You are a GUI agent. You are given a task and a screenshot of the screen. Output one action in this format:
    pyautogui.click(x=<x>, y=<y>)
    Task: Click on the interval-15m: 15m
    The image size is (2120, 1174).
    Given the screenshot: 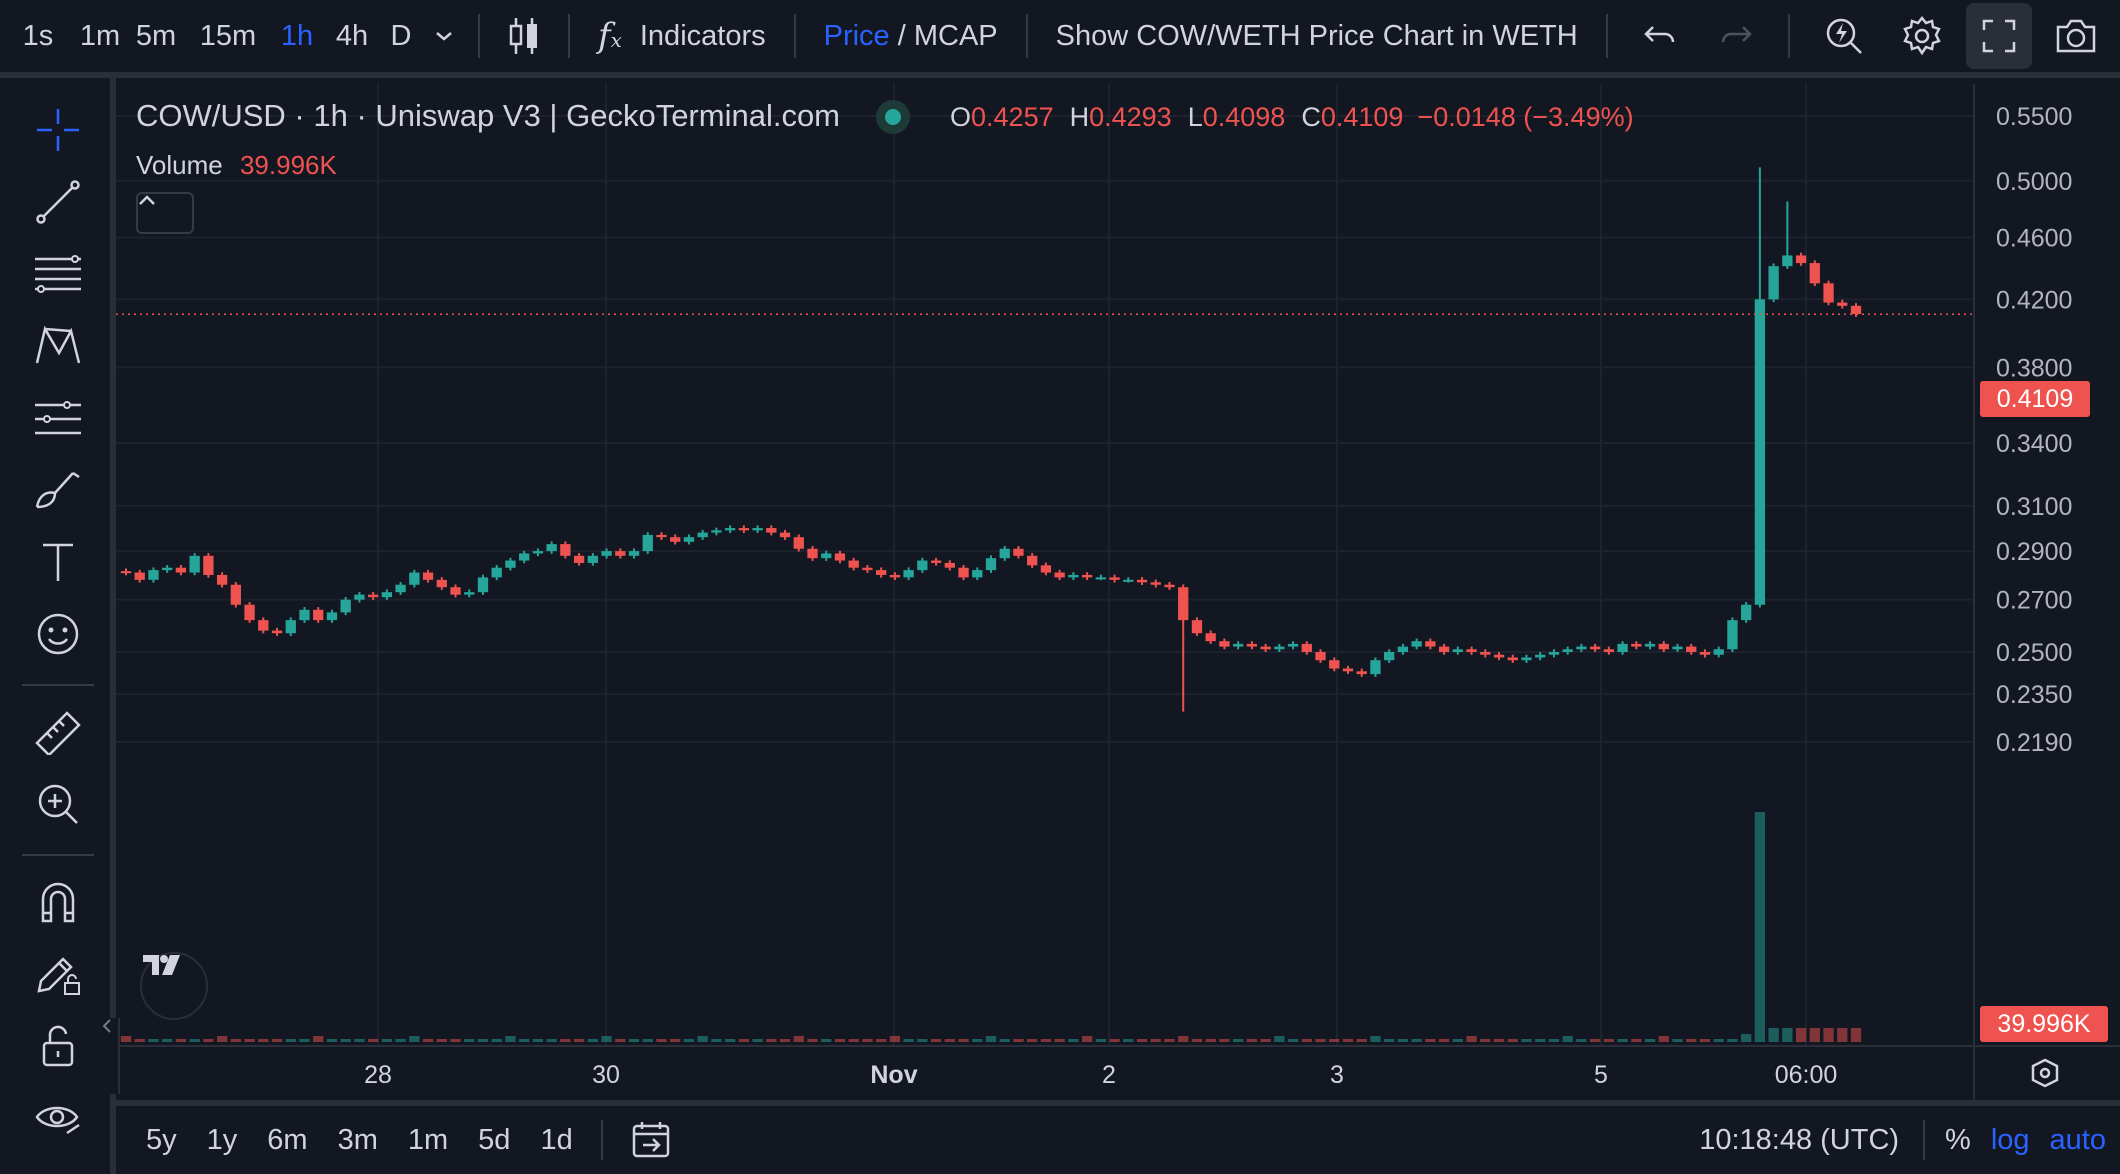 What is the action you would take?
    pyautogui.click(x=228, y=35)
    